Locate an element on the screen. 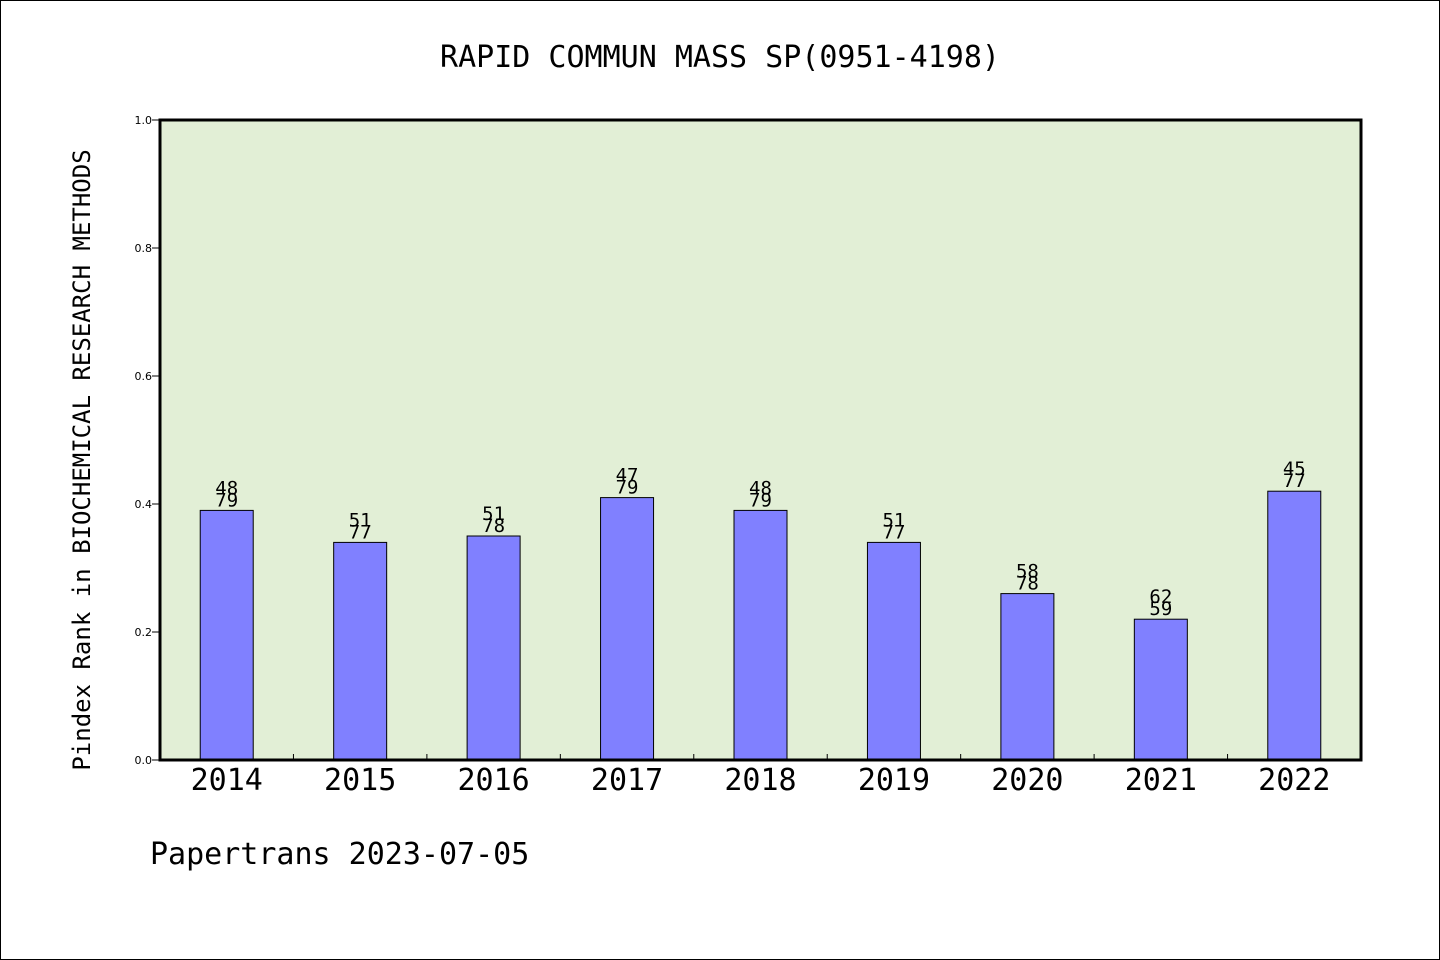 This screenshot has height=960, width=1440. bar-data-label: 62 is located at coordinates (1160, 597).